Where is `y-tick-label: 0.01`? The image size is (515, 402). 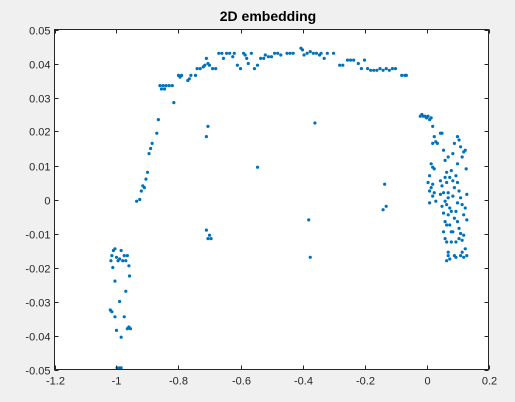
y-tick-label: 0.01 is located at coordinates (39, 168).